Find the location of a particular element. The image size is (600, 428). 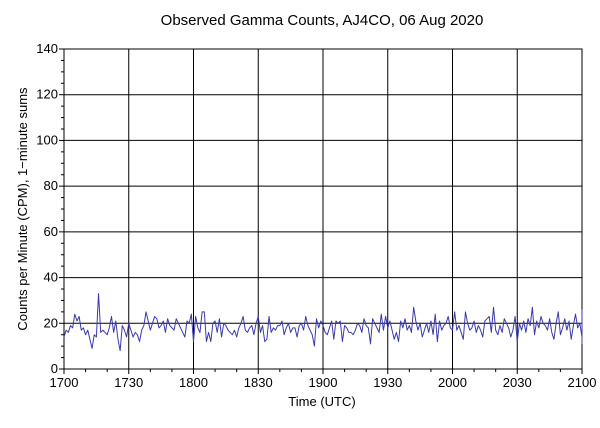

x-axis-ticks: 1700 1730 1800 1830 1900 1930 2000 2030 2100 is located at coordinates (323, 379).